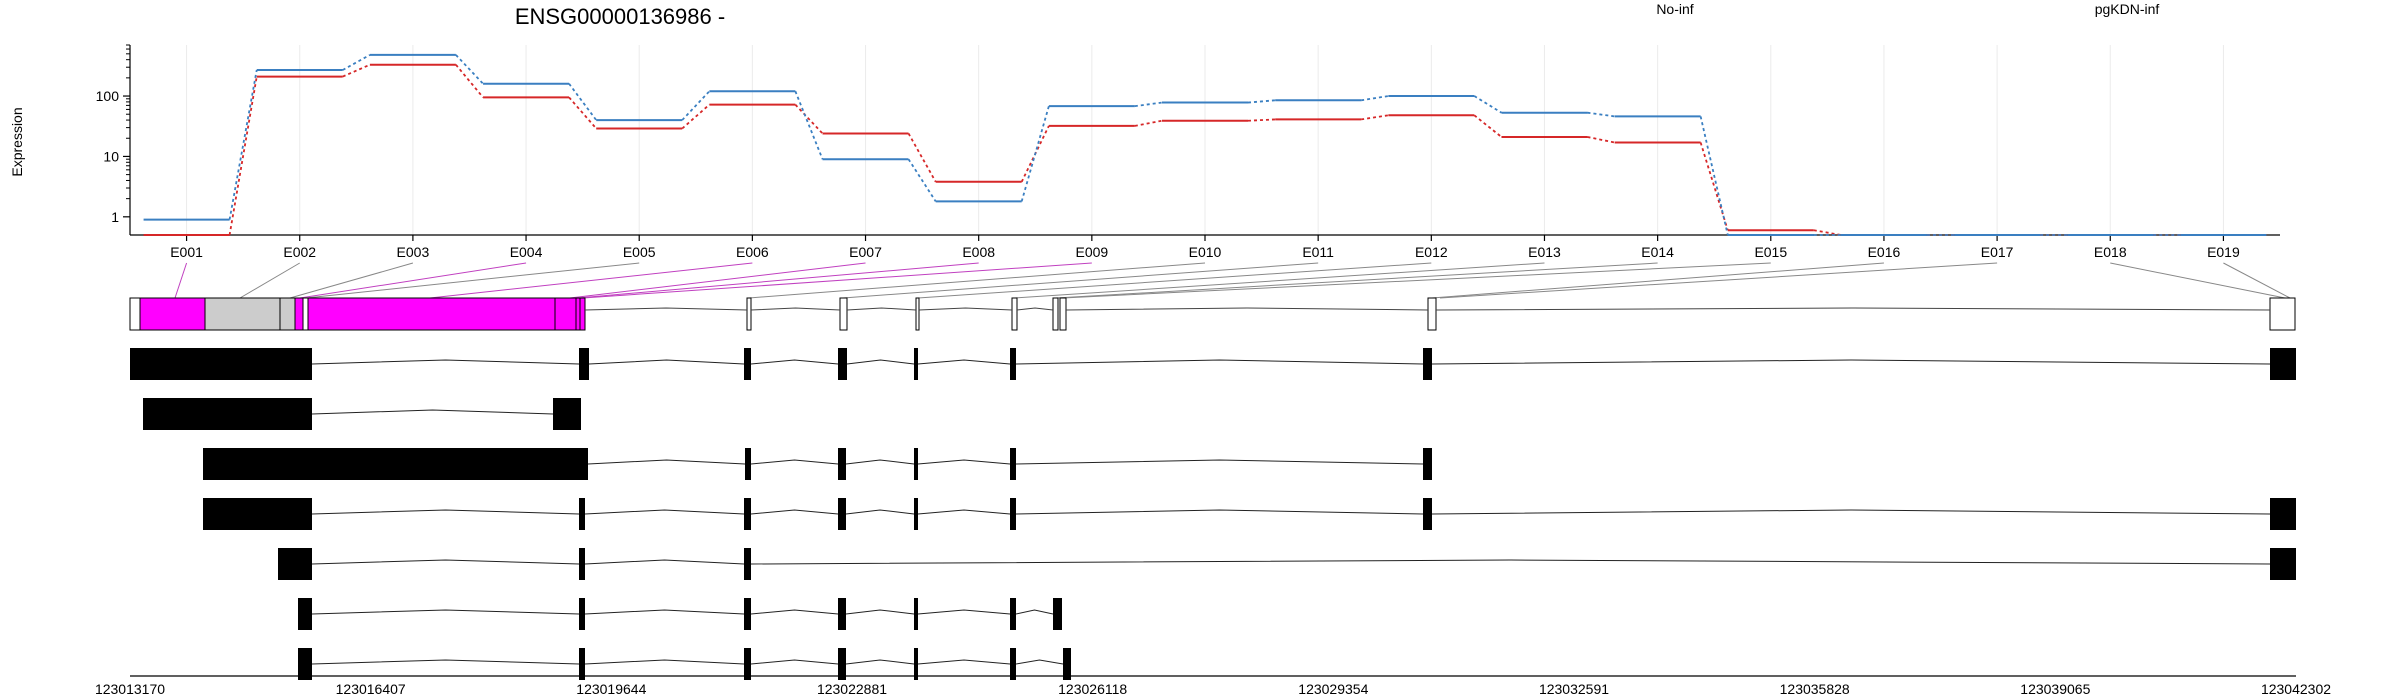  I want to click on x-tick-label-e014: E014, so click(1657, 252).